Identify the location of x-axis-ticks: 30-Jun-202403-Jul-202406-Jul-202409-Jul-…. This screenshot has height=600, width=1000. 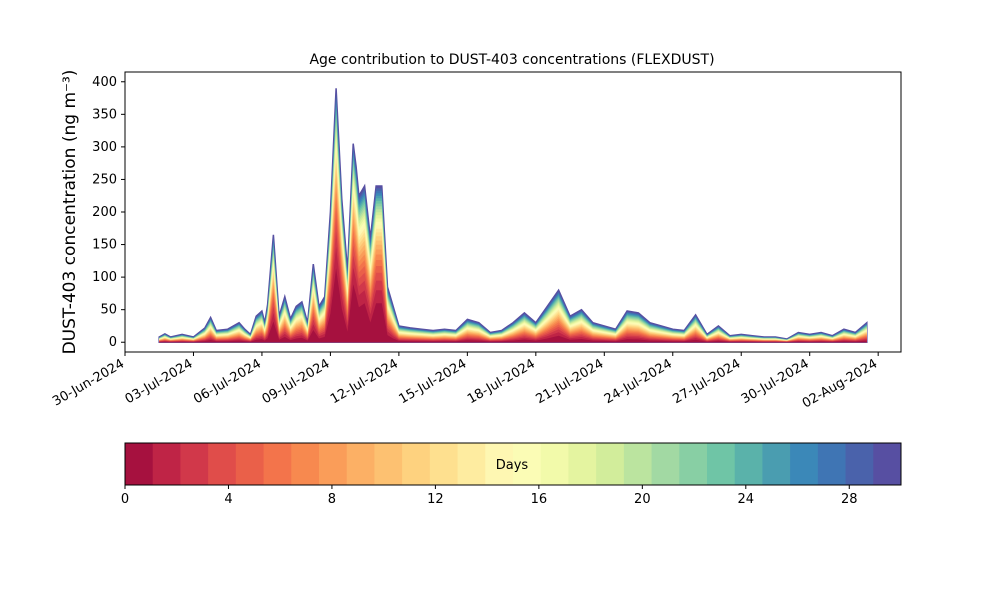
(465, 382).